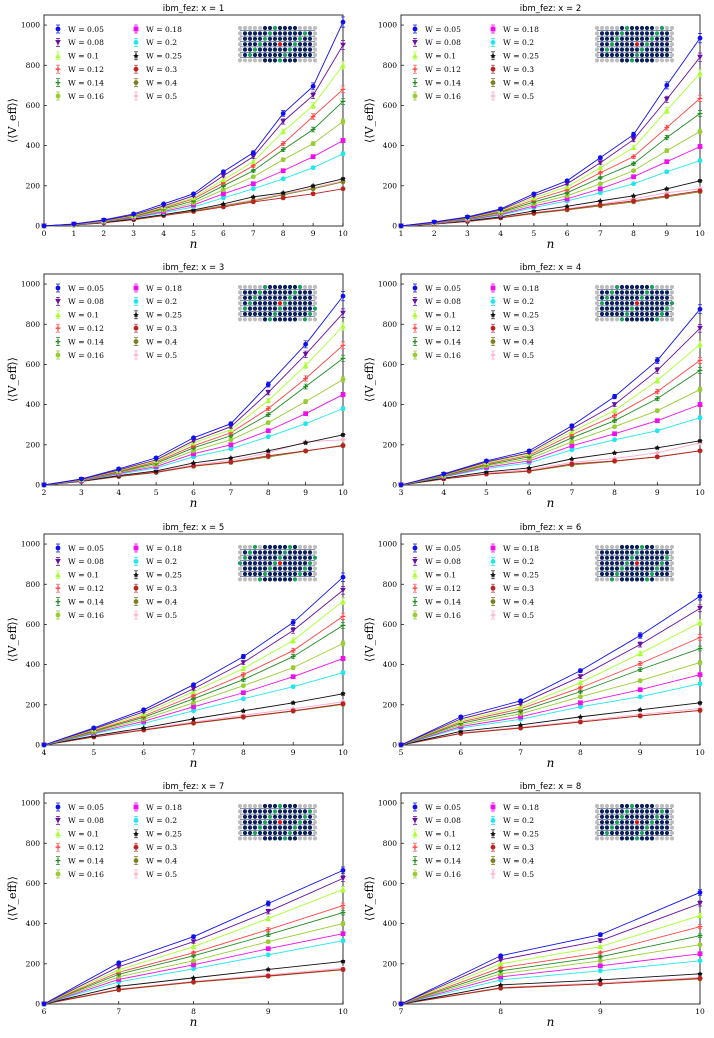  I want to click on x-tick-label: 4, so click(44, 752).